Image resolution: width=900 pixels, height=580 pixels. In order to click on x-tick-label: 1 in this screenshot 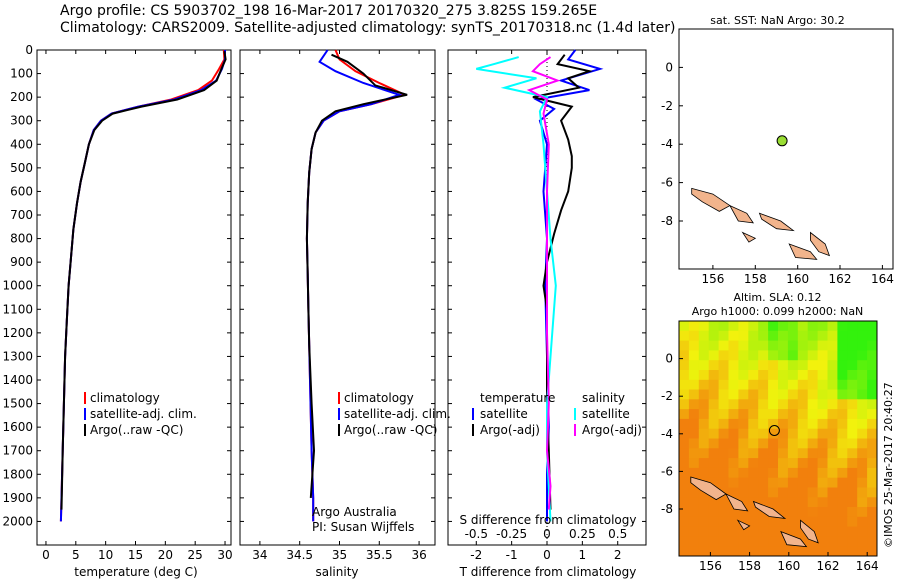, I will do `click(583, 555)`.